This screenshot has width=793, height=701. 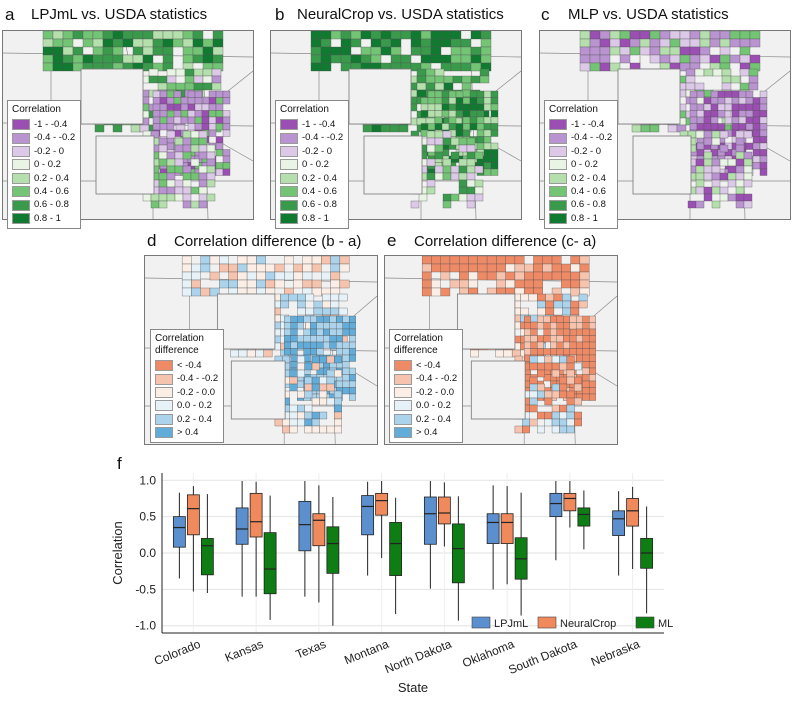 I want to click on panel-title-b: NeuralCrop vs. USDA statistics, so click(x=400, y=14).